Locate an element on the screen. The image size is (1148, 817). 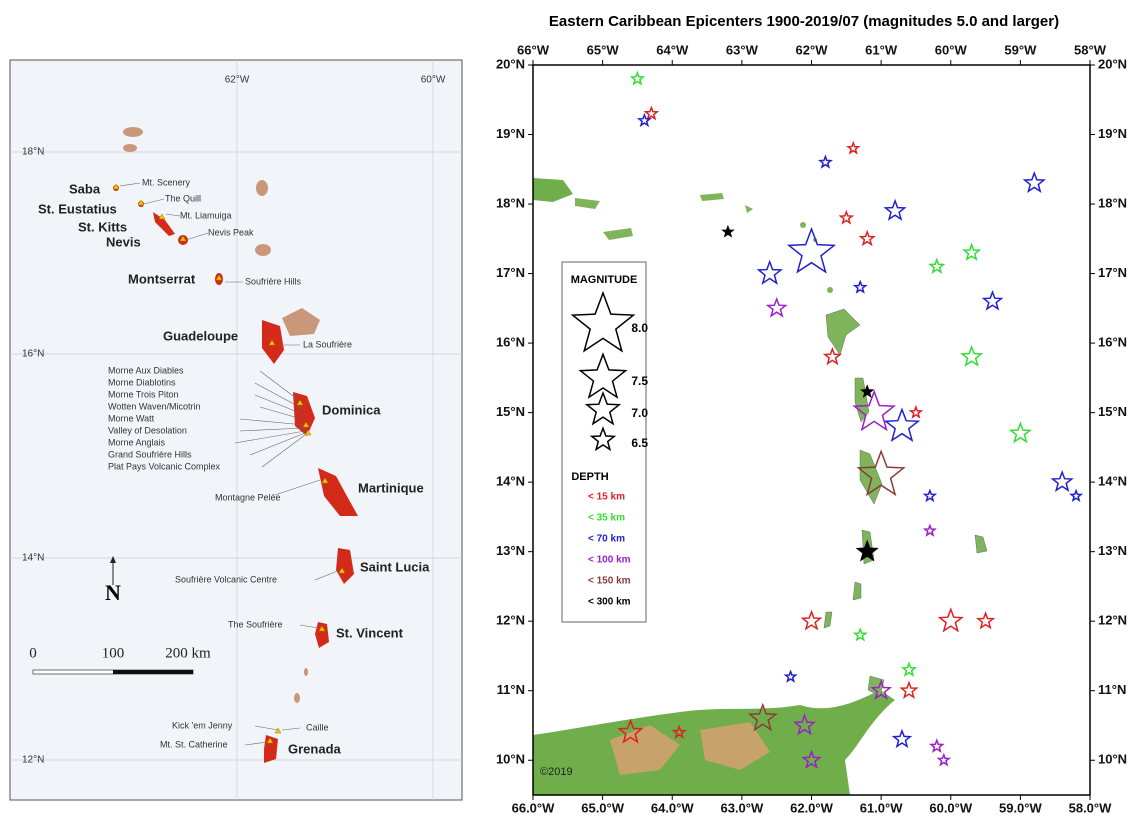
volcano-markers is located at coordinates (229, 463).